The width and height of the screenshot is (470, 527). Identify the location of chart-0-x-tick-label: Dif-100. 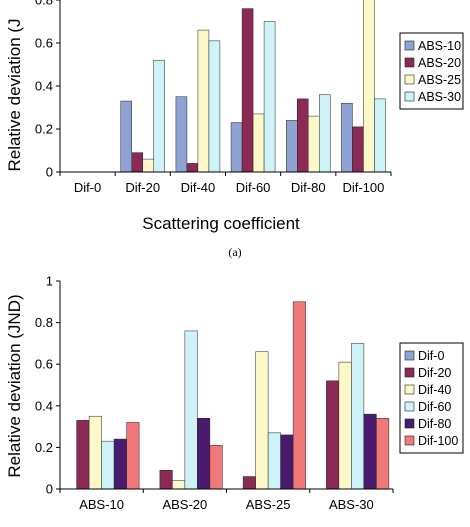
(363, 187).